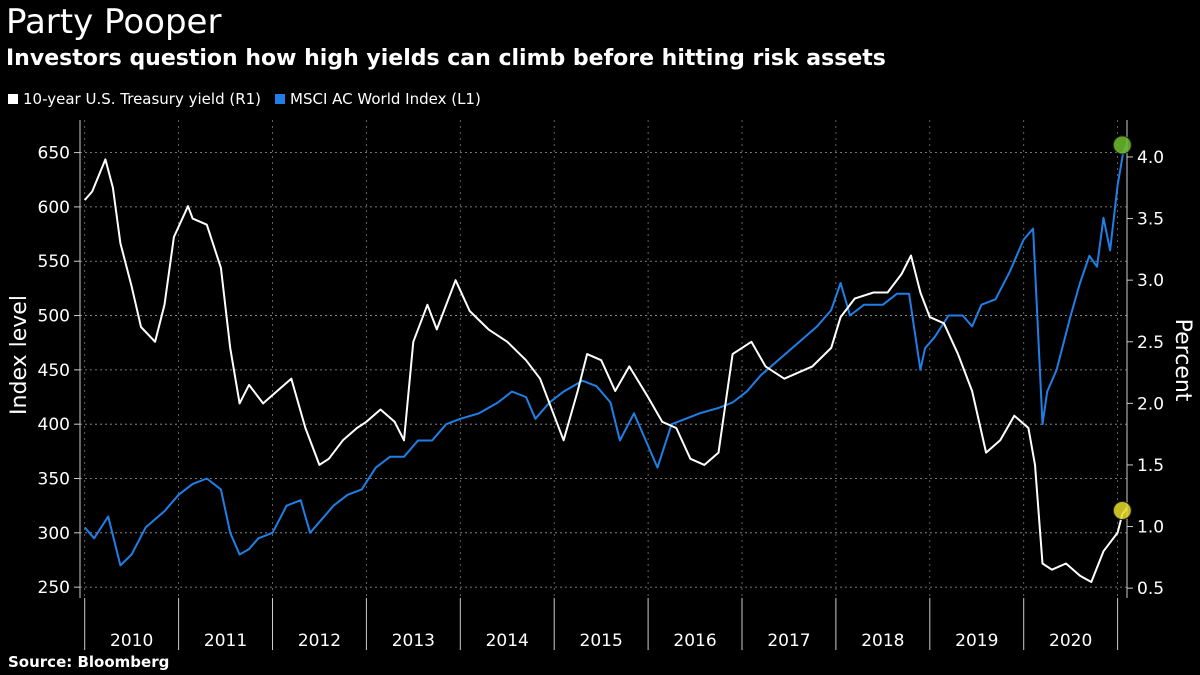  I want to click on chart-title: Party Pooper, so click(114, 22).